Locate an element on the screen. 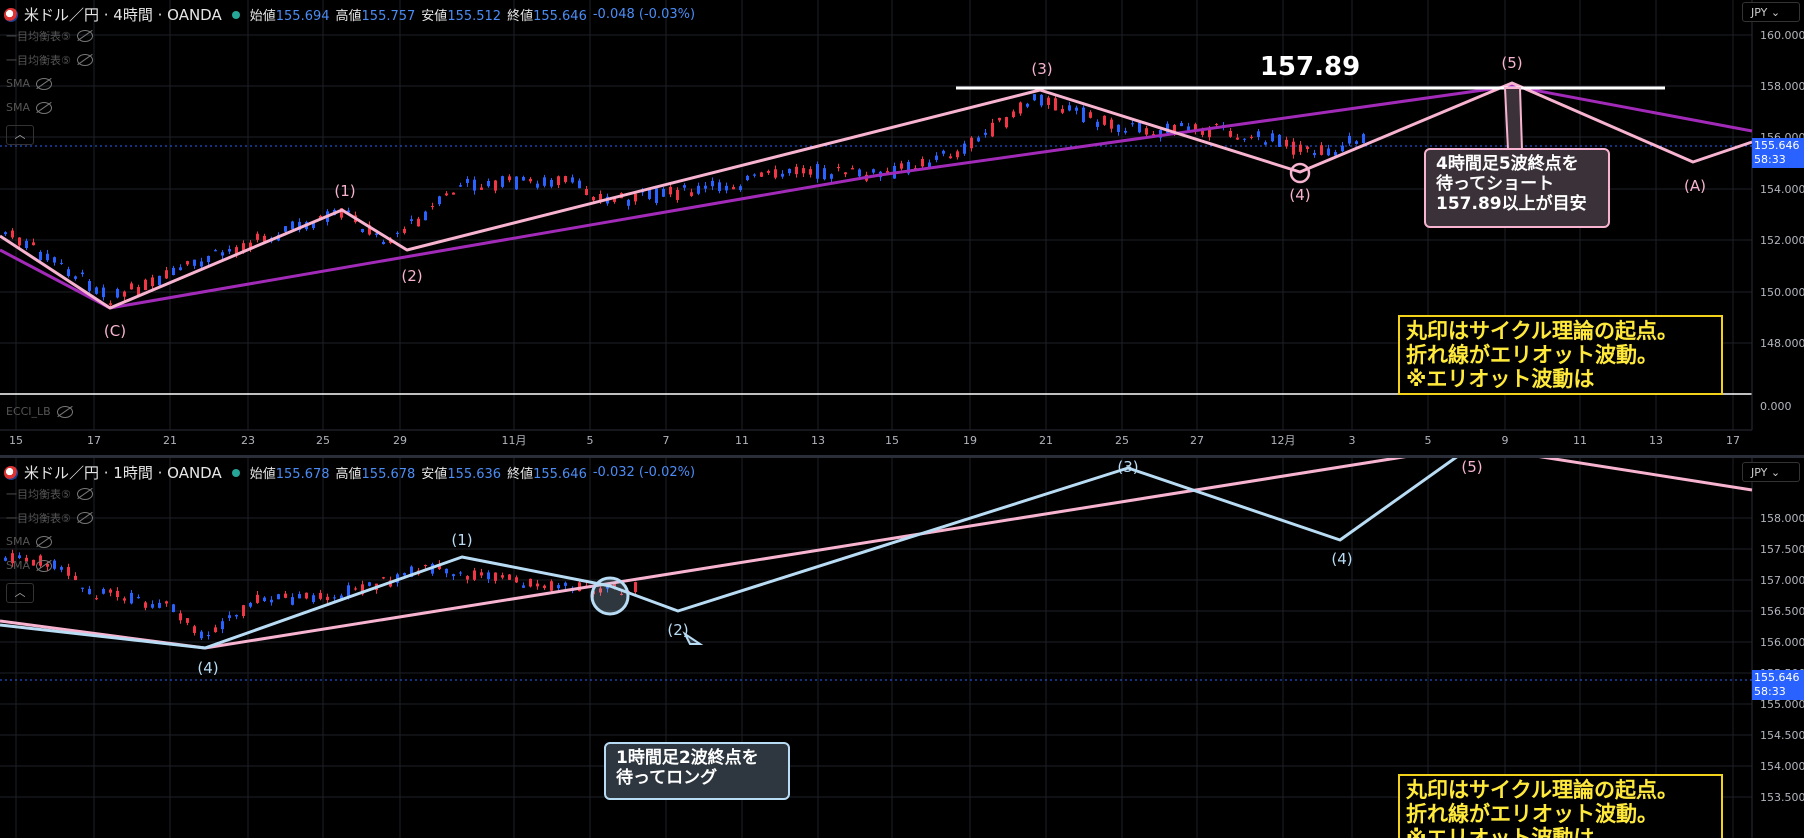 Image resolution: width=1804 pixels, height=838 pixels. time-tick: 25 is located at coordinates (323, 440).